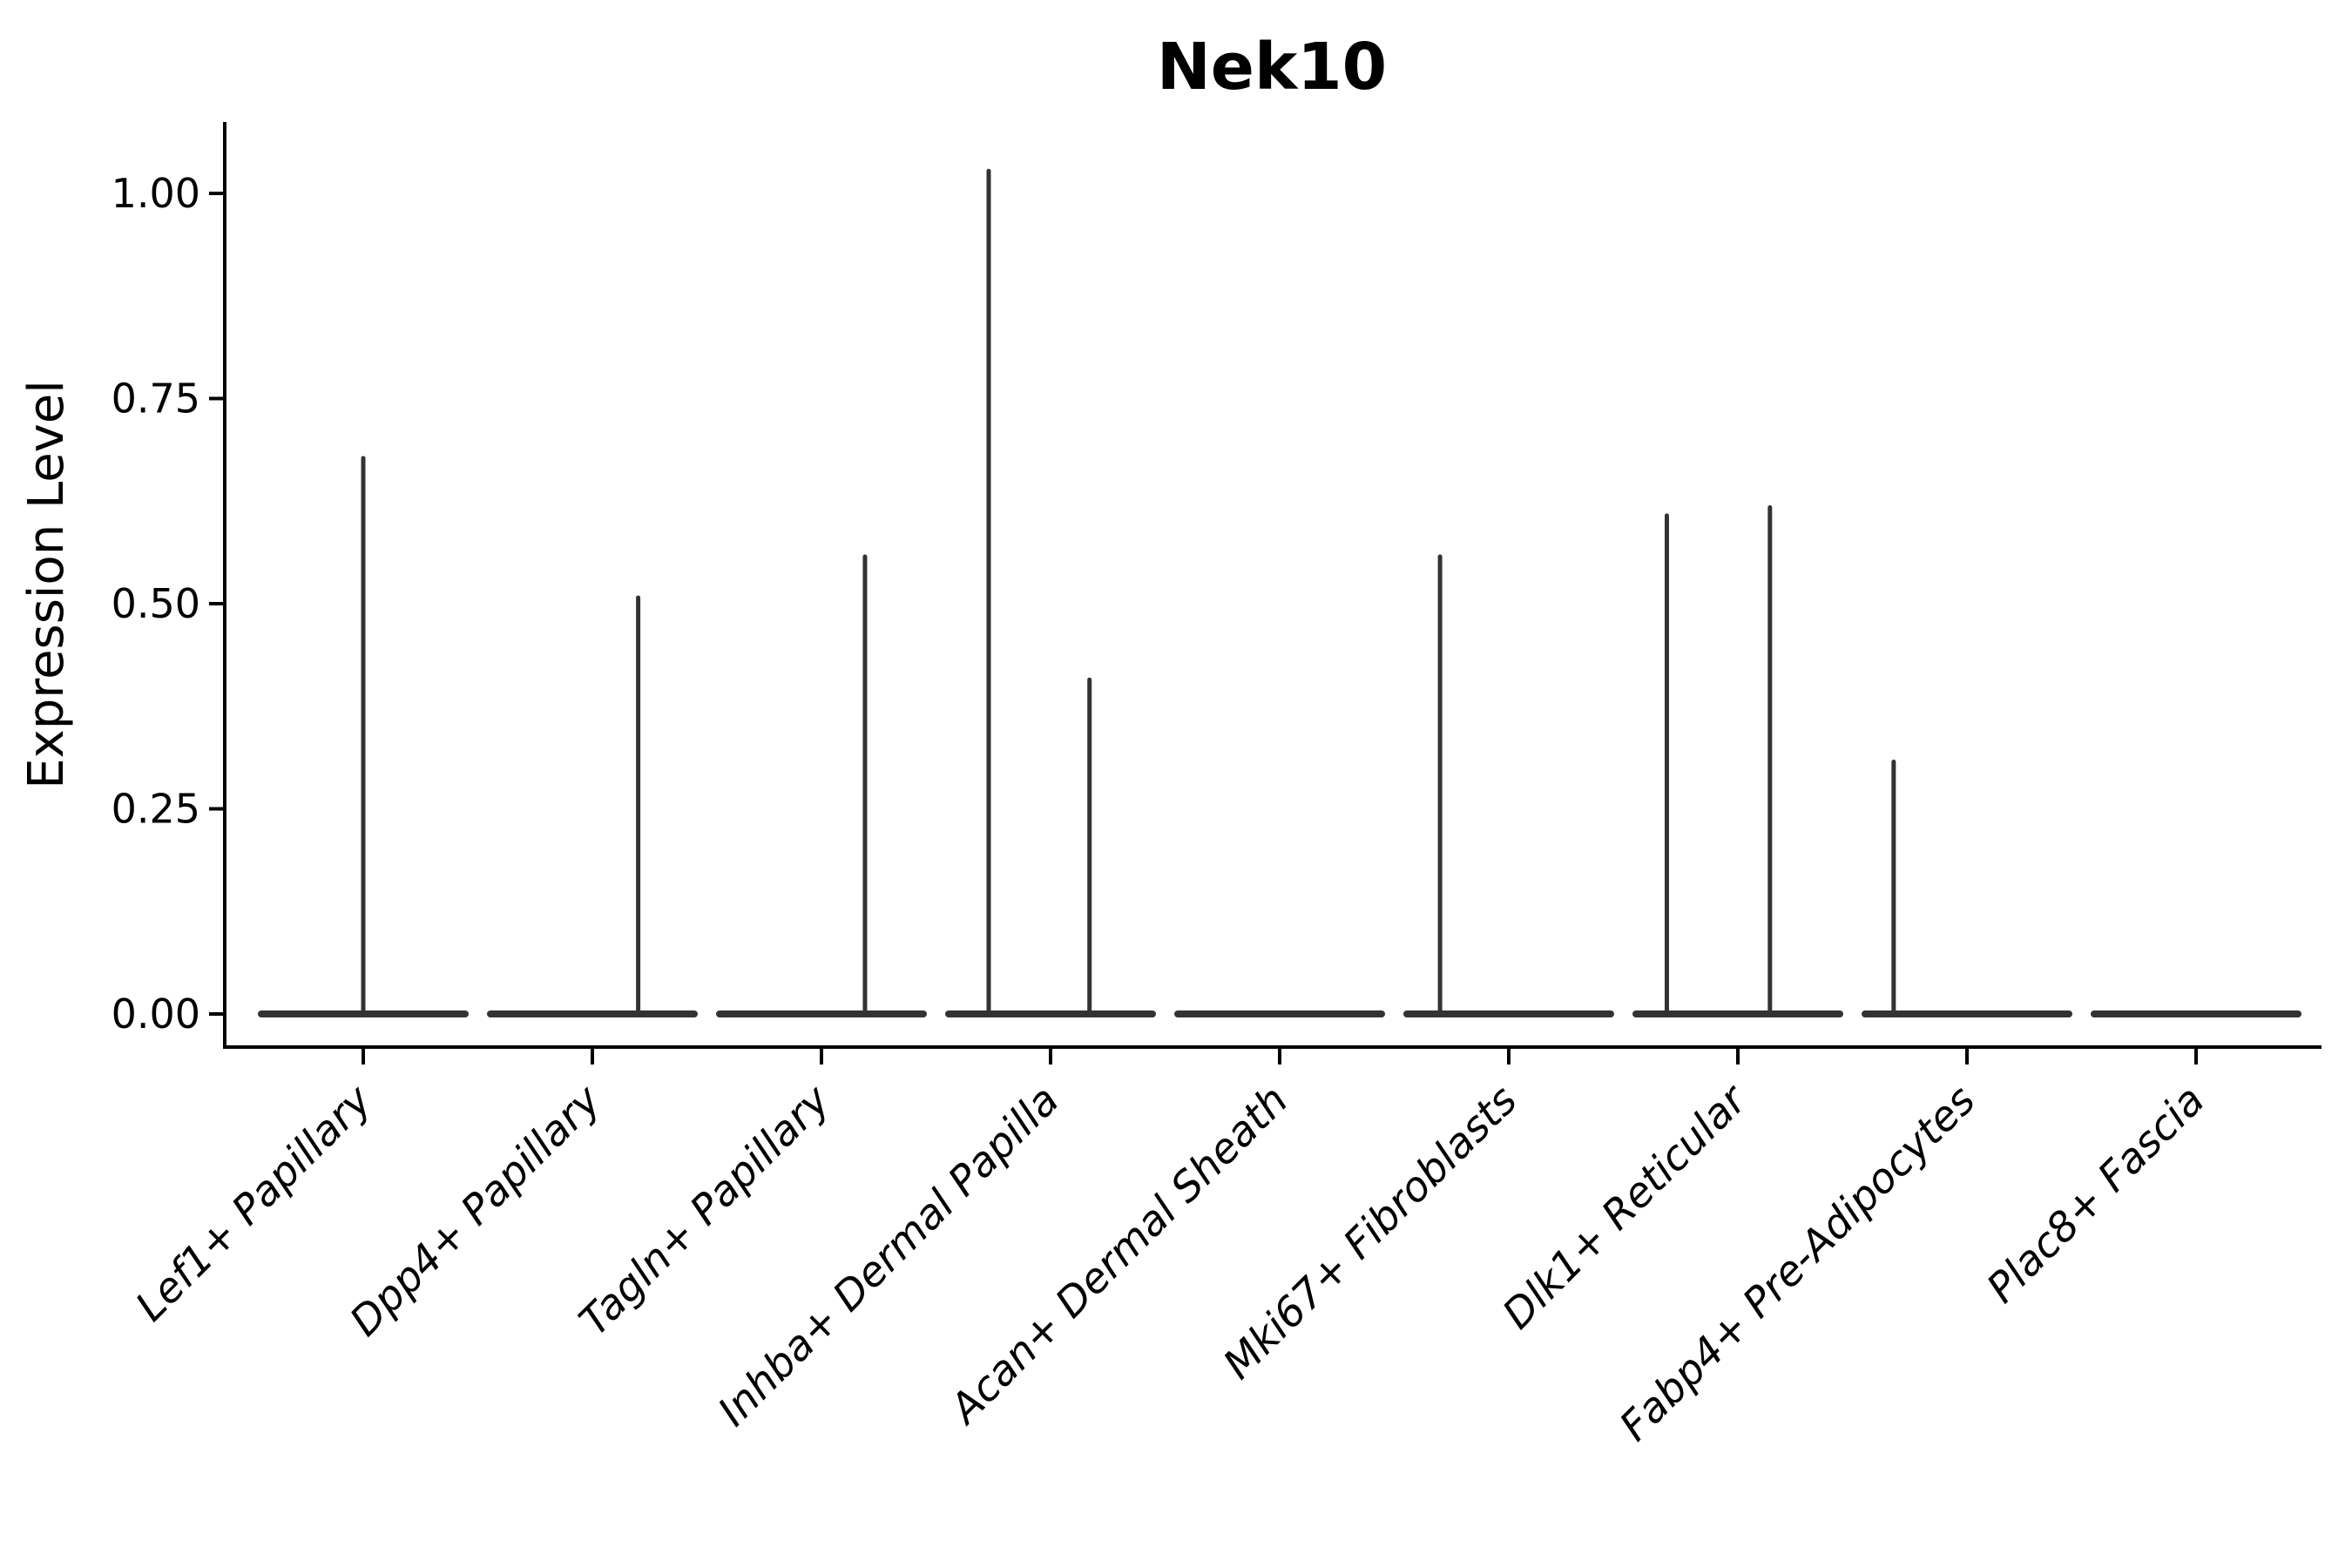 The image size is (2352, 1568). Describe the element at coordinates (1272, 67) in the screenshot. I see `plot-title: Nek10` at that location.